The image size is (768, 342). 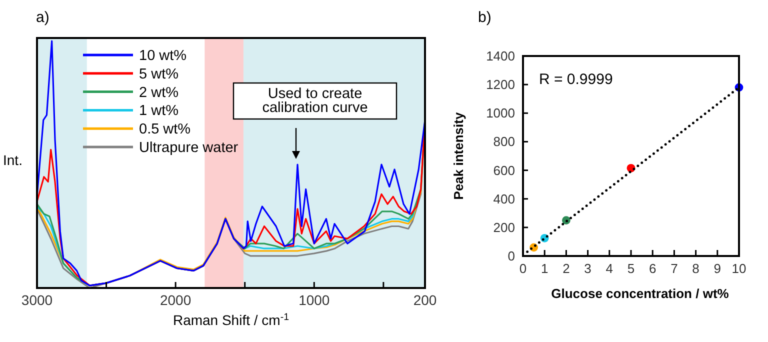 What do you see at coordinates (576, 79) in the screenshot?
I see `annotation: R = 0.9999` at bounding box center [576, 79].